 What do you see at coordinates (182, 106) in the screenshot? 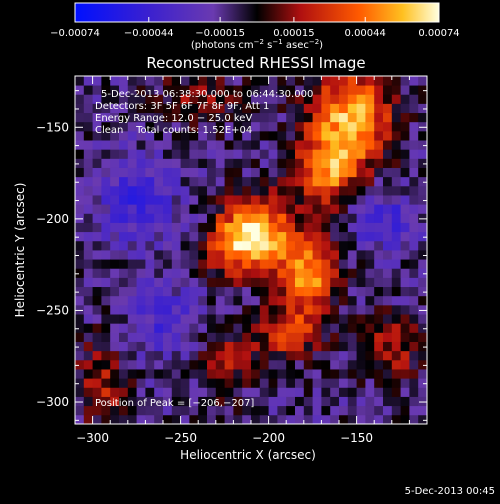
I see `annotation-detectors: Detectors: 3F 5F 6F 7F 8F 9F, Att 1` at bounding box center [182, 106].